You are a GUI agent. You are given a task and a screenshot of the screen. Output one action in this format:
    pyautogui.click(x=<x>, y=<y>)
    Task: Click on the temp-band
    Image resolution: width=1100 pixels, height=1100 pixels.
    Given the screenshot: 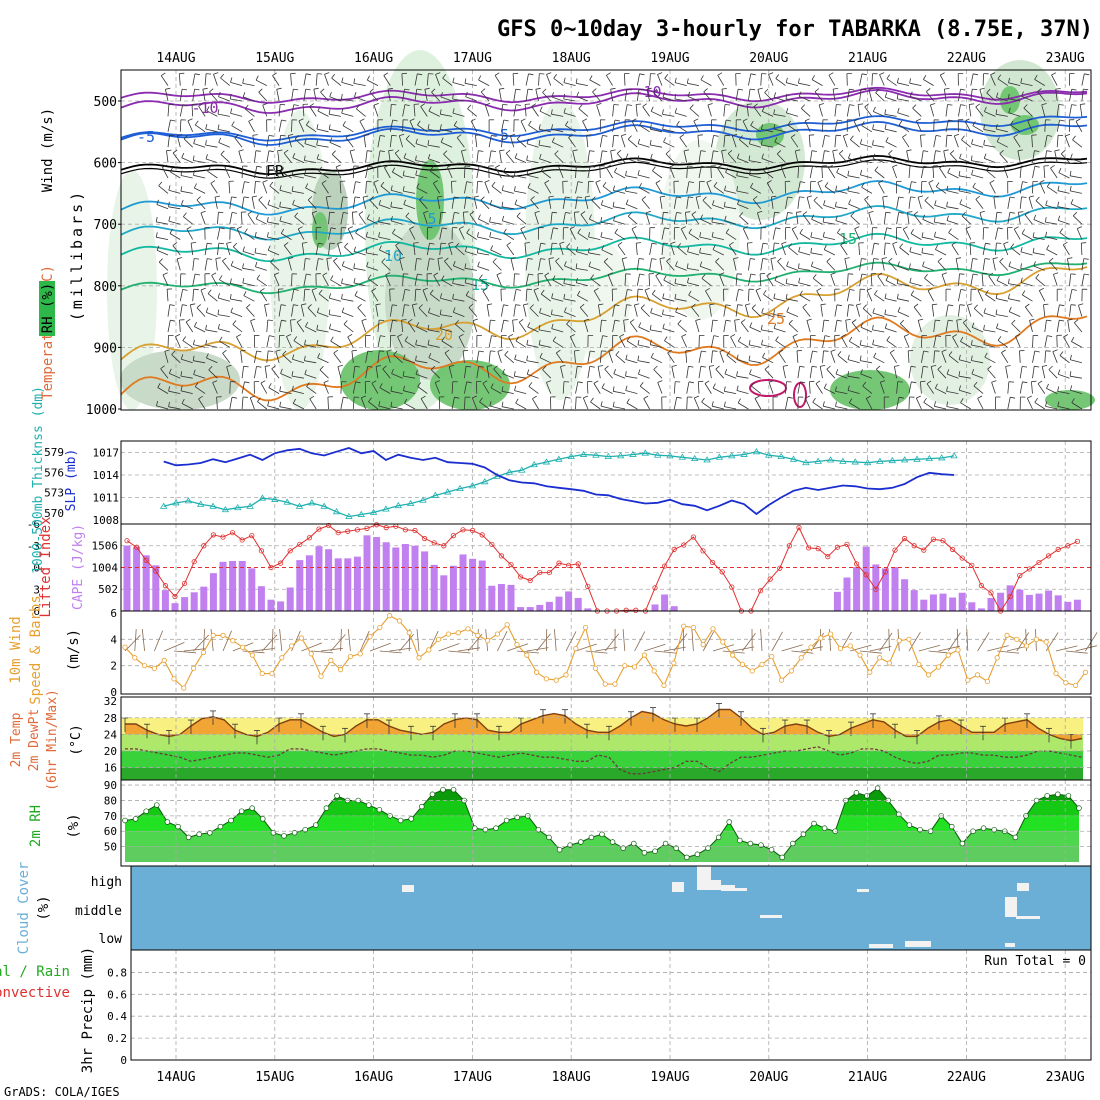 What is the action you would take?
    pyautogui.click(x=602, y=742)
    